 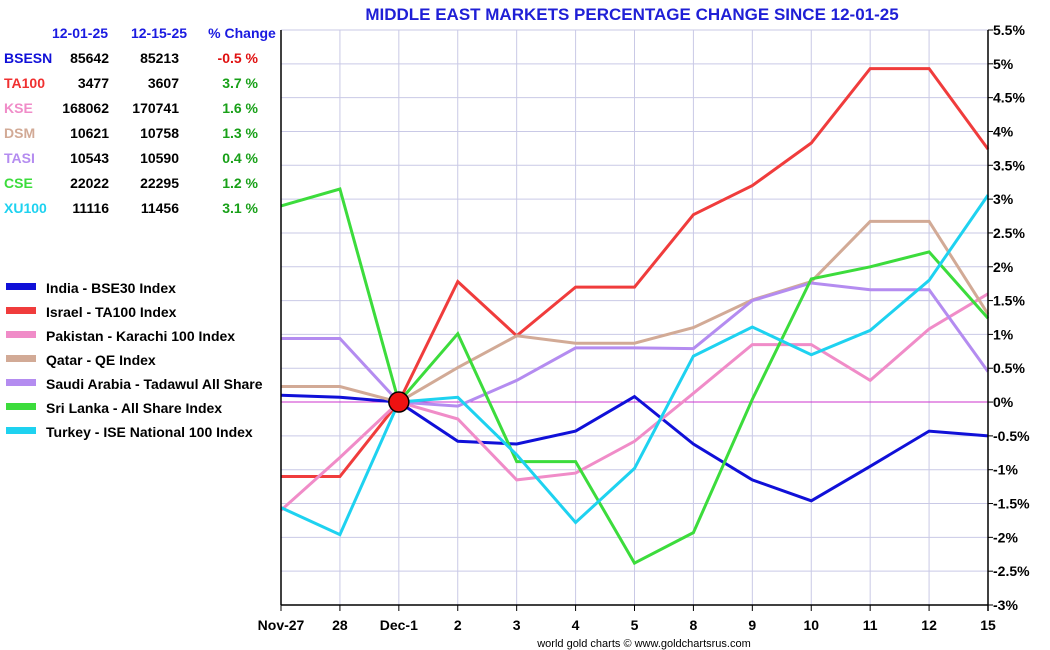 I want to click on table-symbol: TASI, so click(x=19, y=158).